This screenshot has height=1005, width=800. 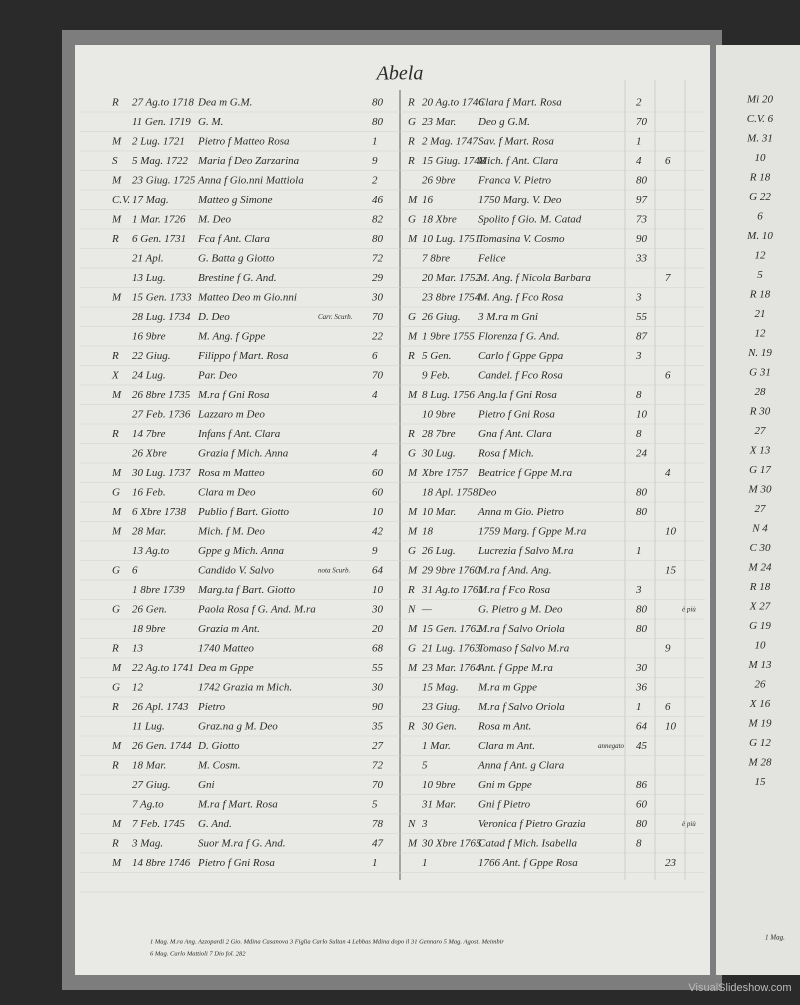 I want to click on entry-date: 10 9bre, so click(x=439, y=415).